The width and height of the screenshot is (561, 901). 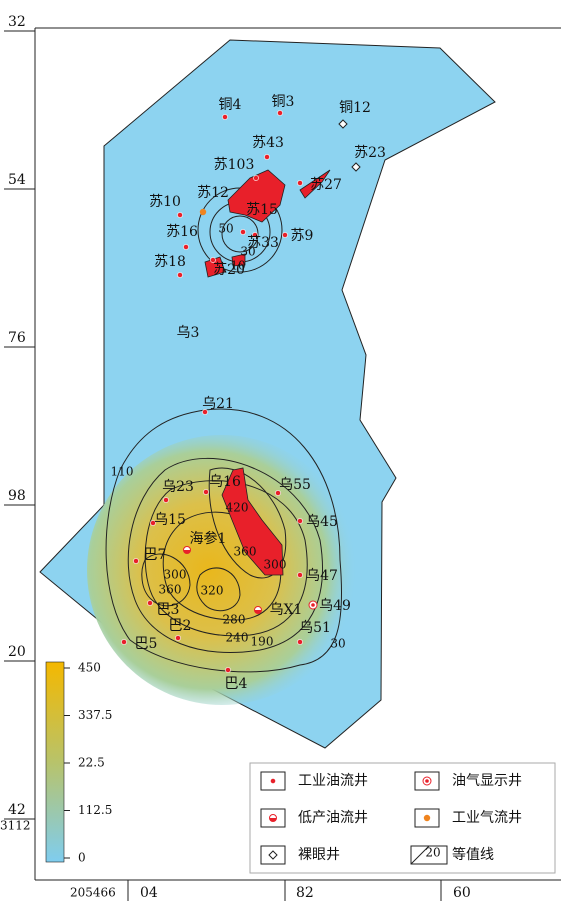 I want to click on well-label: 苏9, so click(x=302, y=236).